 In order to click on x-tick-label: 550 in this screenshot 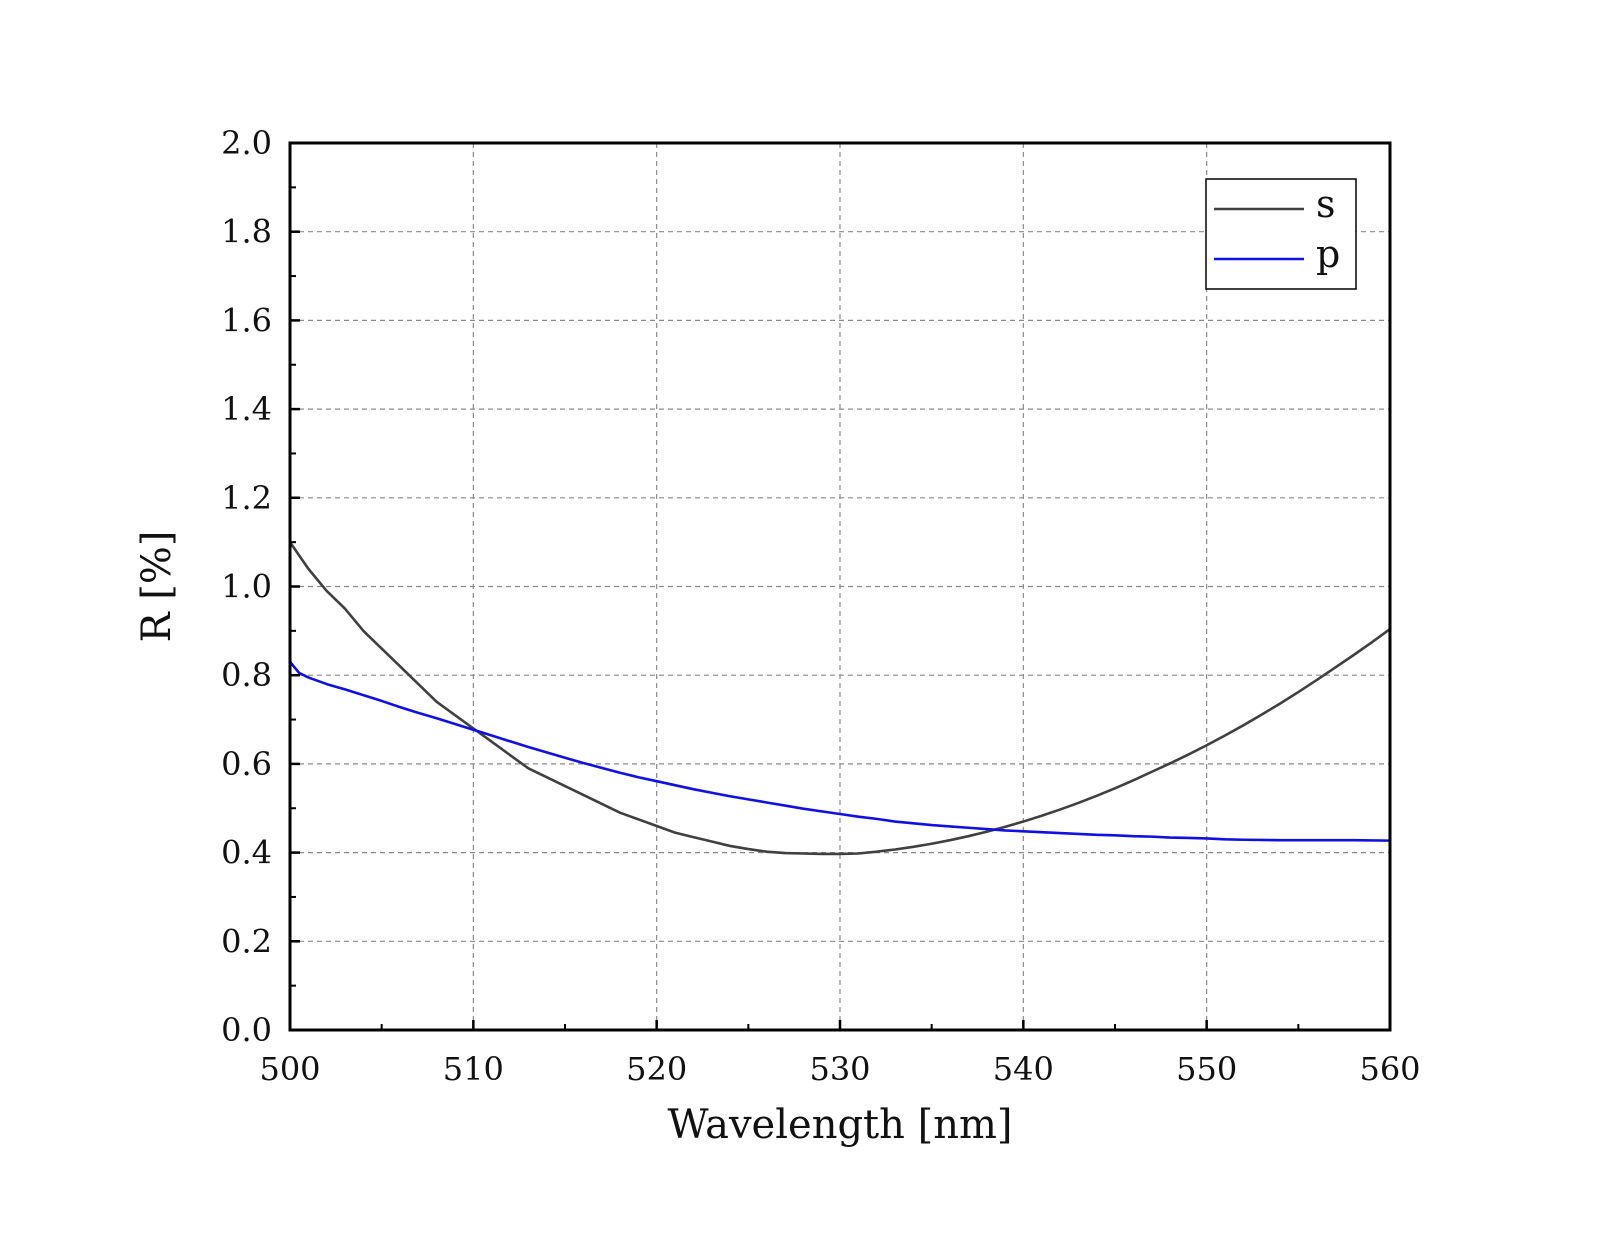, I will do `click(1206, 1069)`.